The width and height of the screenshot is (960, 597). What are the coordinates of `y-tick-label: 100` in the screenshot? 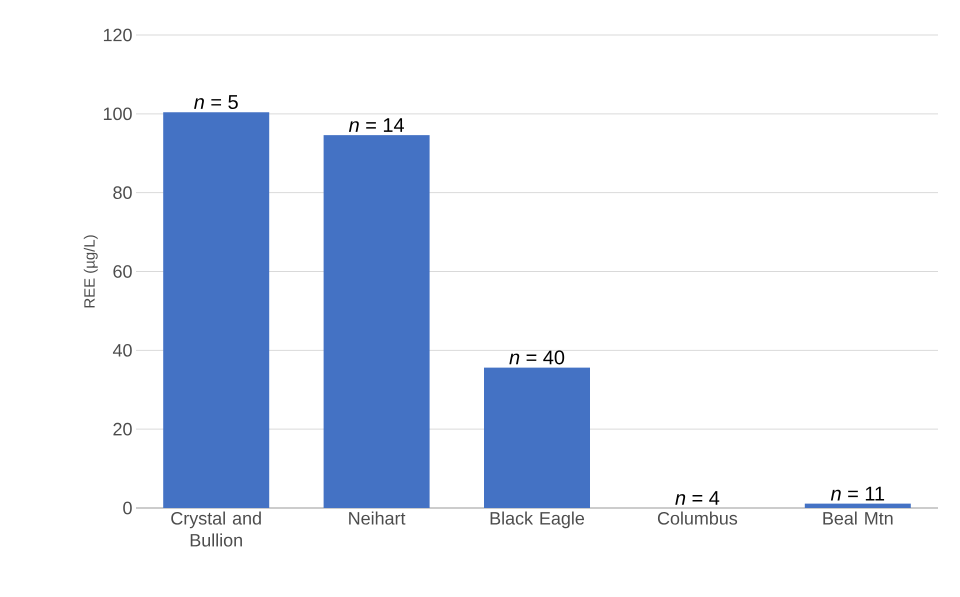 It's located at (118, 113).